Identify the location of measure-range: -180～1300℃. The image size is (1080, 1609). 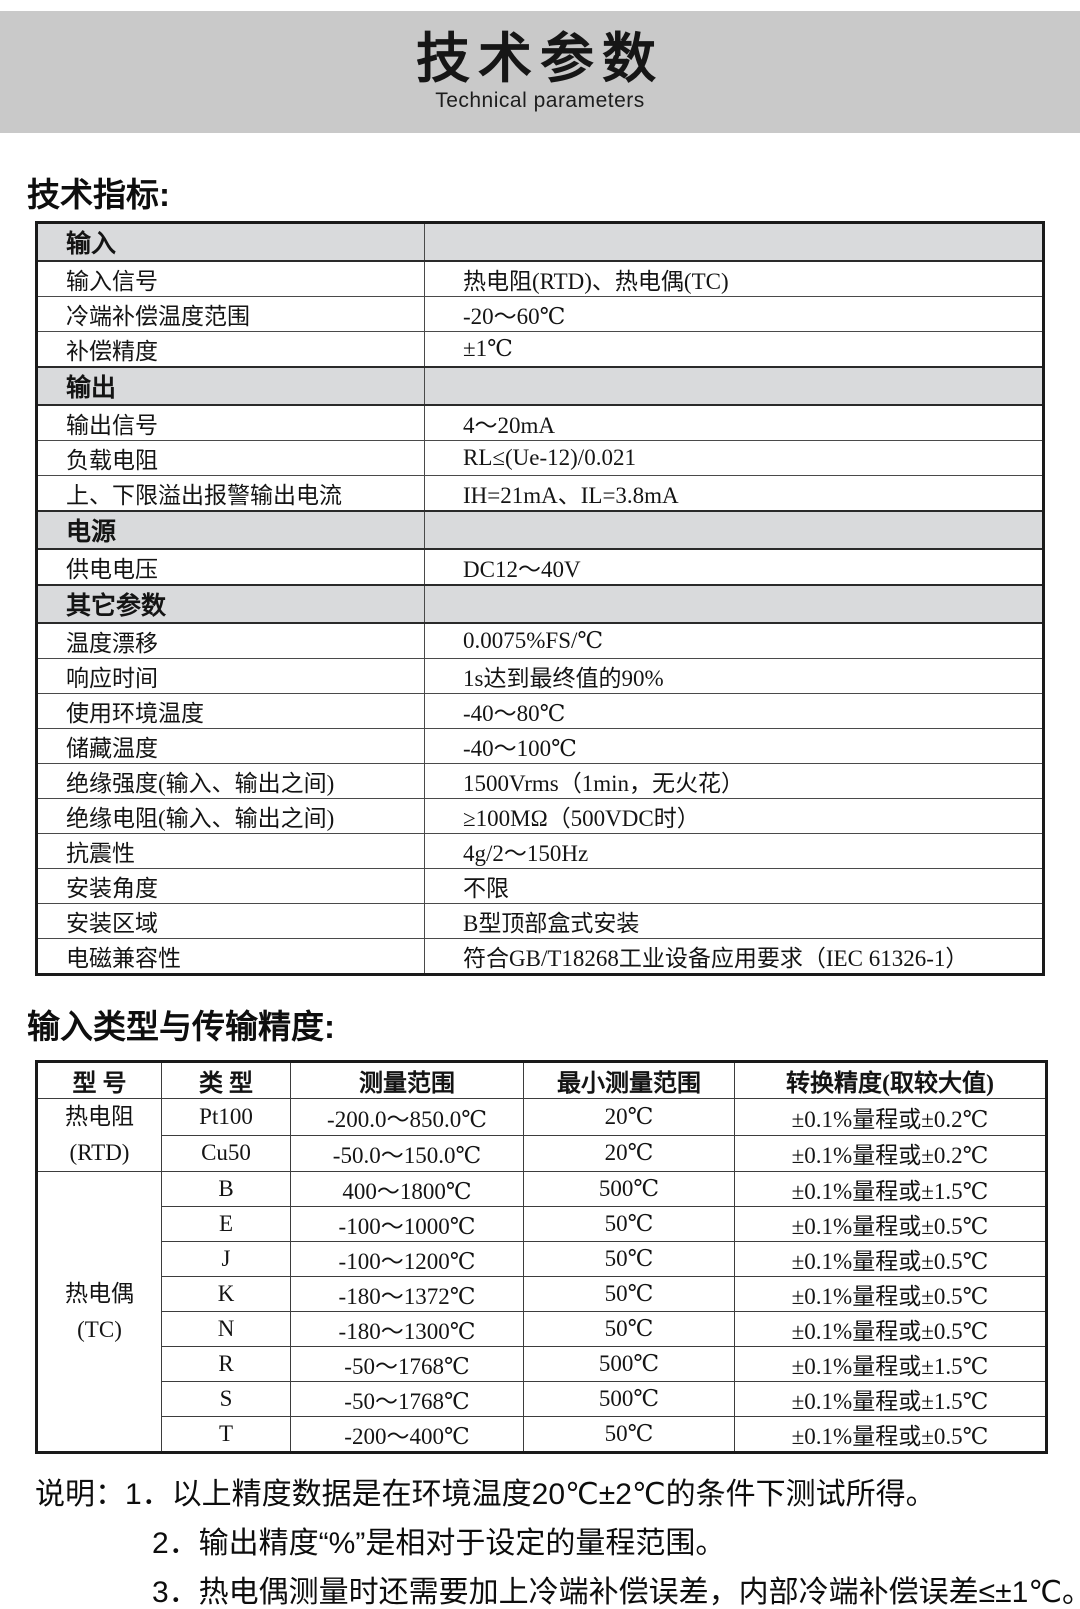
(407, 1329).